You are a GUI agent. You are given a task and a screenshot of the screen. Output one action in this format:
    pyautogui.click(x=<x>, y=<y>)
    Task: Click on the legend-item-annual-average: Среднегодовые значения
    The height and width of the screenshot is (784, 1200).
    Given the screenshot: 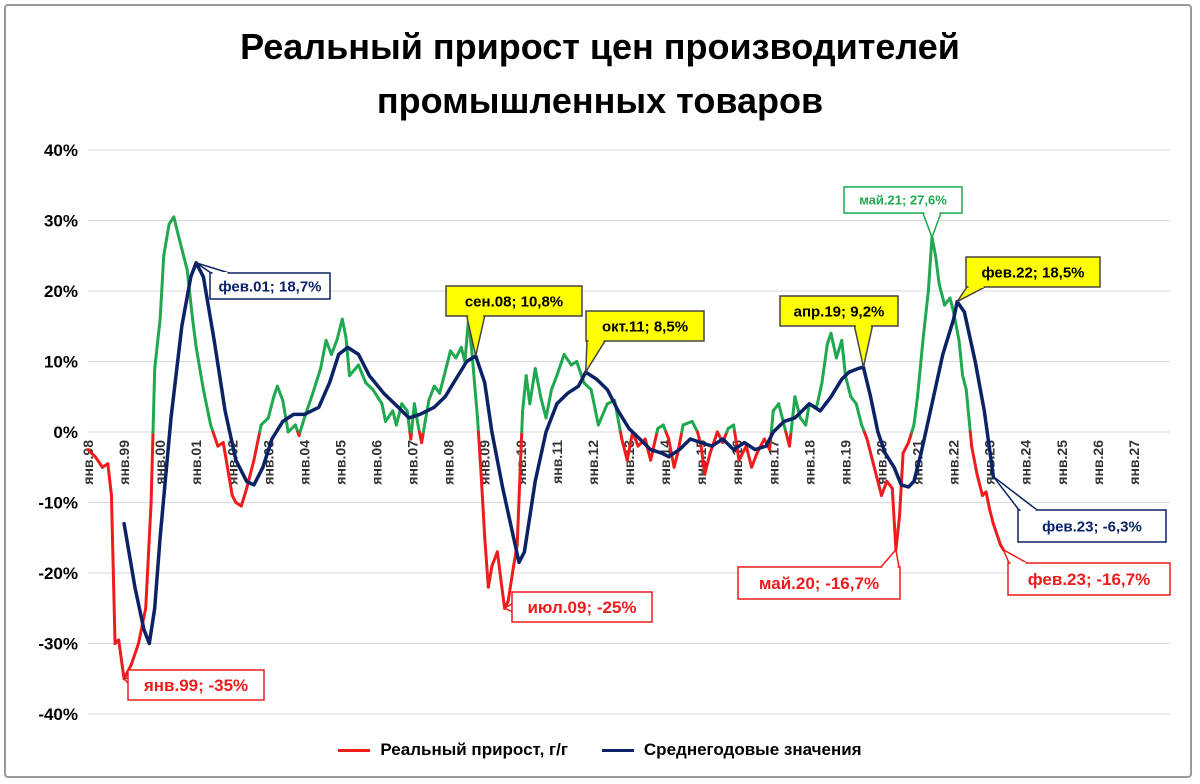 What is the action you would take?
    pyautogui.click(x=731, y=750)
    